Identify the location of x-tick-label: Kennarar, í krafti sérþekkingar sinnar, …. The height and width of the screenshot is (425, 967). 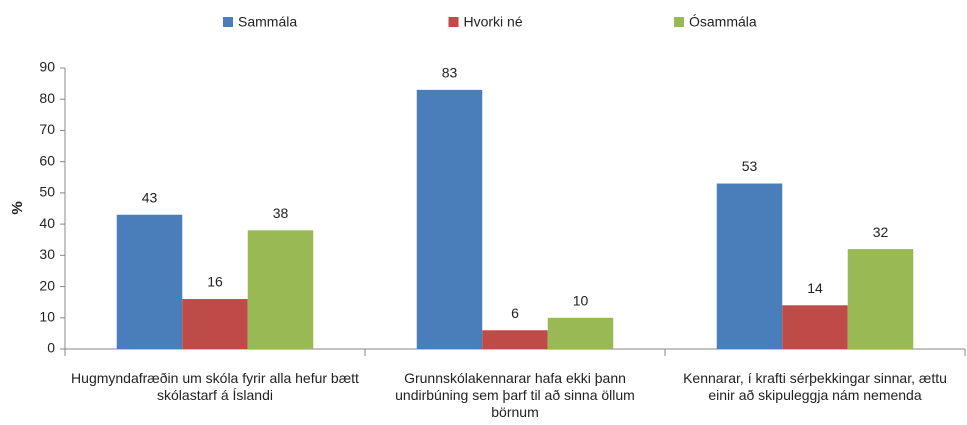
(815, 386).